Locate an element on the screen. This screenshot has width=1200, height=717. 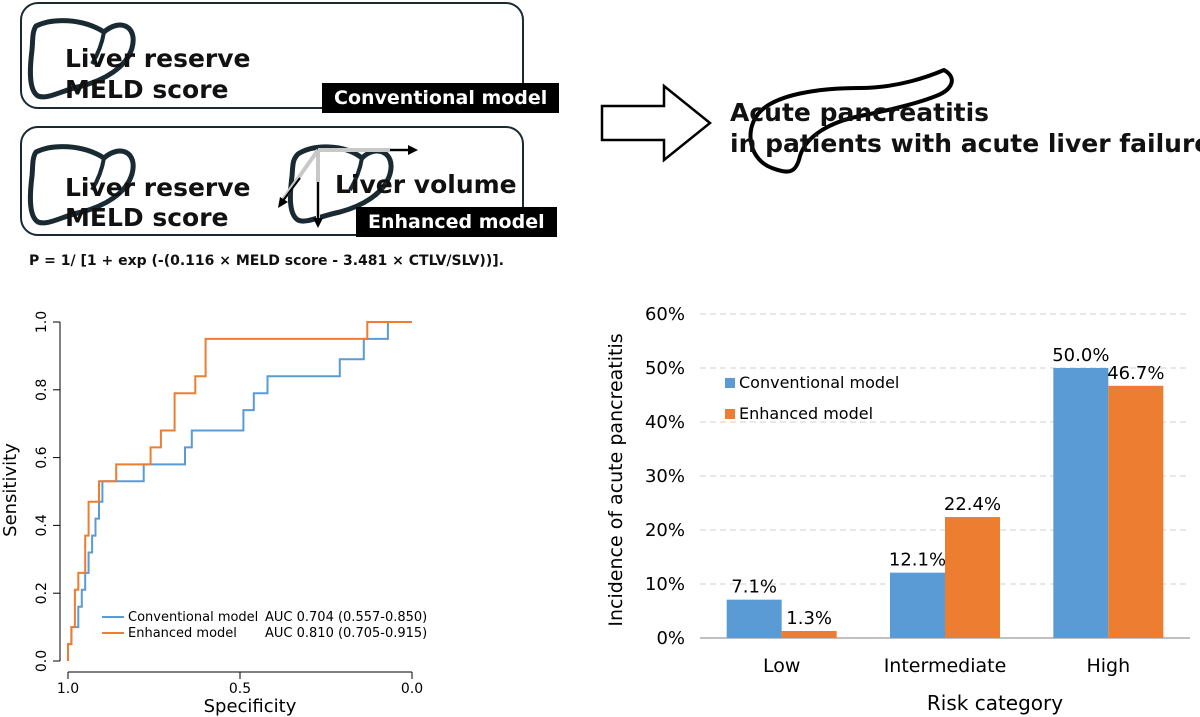
pancreas-outline-icon is located at coordinates (851, 121).